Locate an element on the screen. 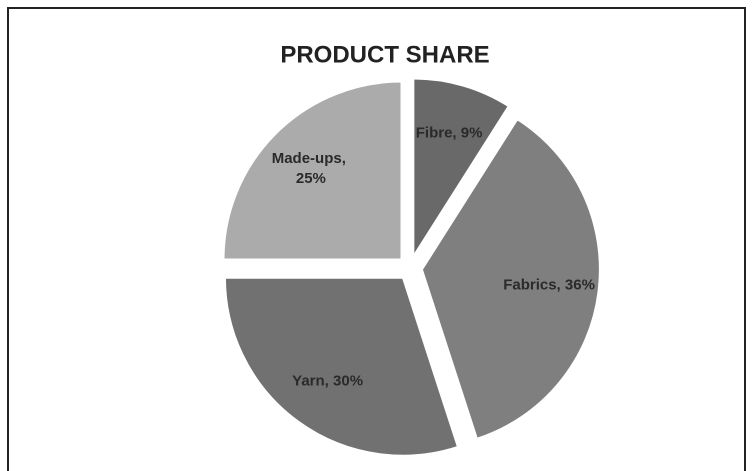 This screenshot has height=471, width=753. data-label: Fibre, 9% is located at coordinates (449, 132).